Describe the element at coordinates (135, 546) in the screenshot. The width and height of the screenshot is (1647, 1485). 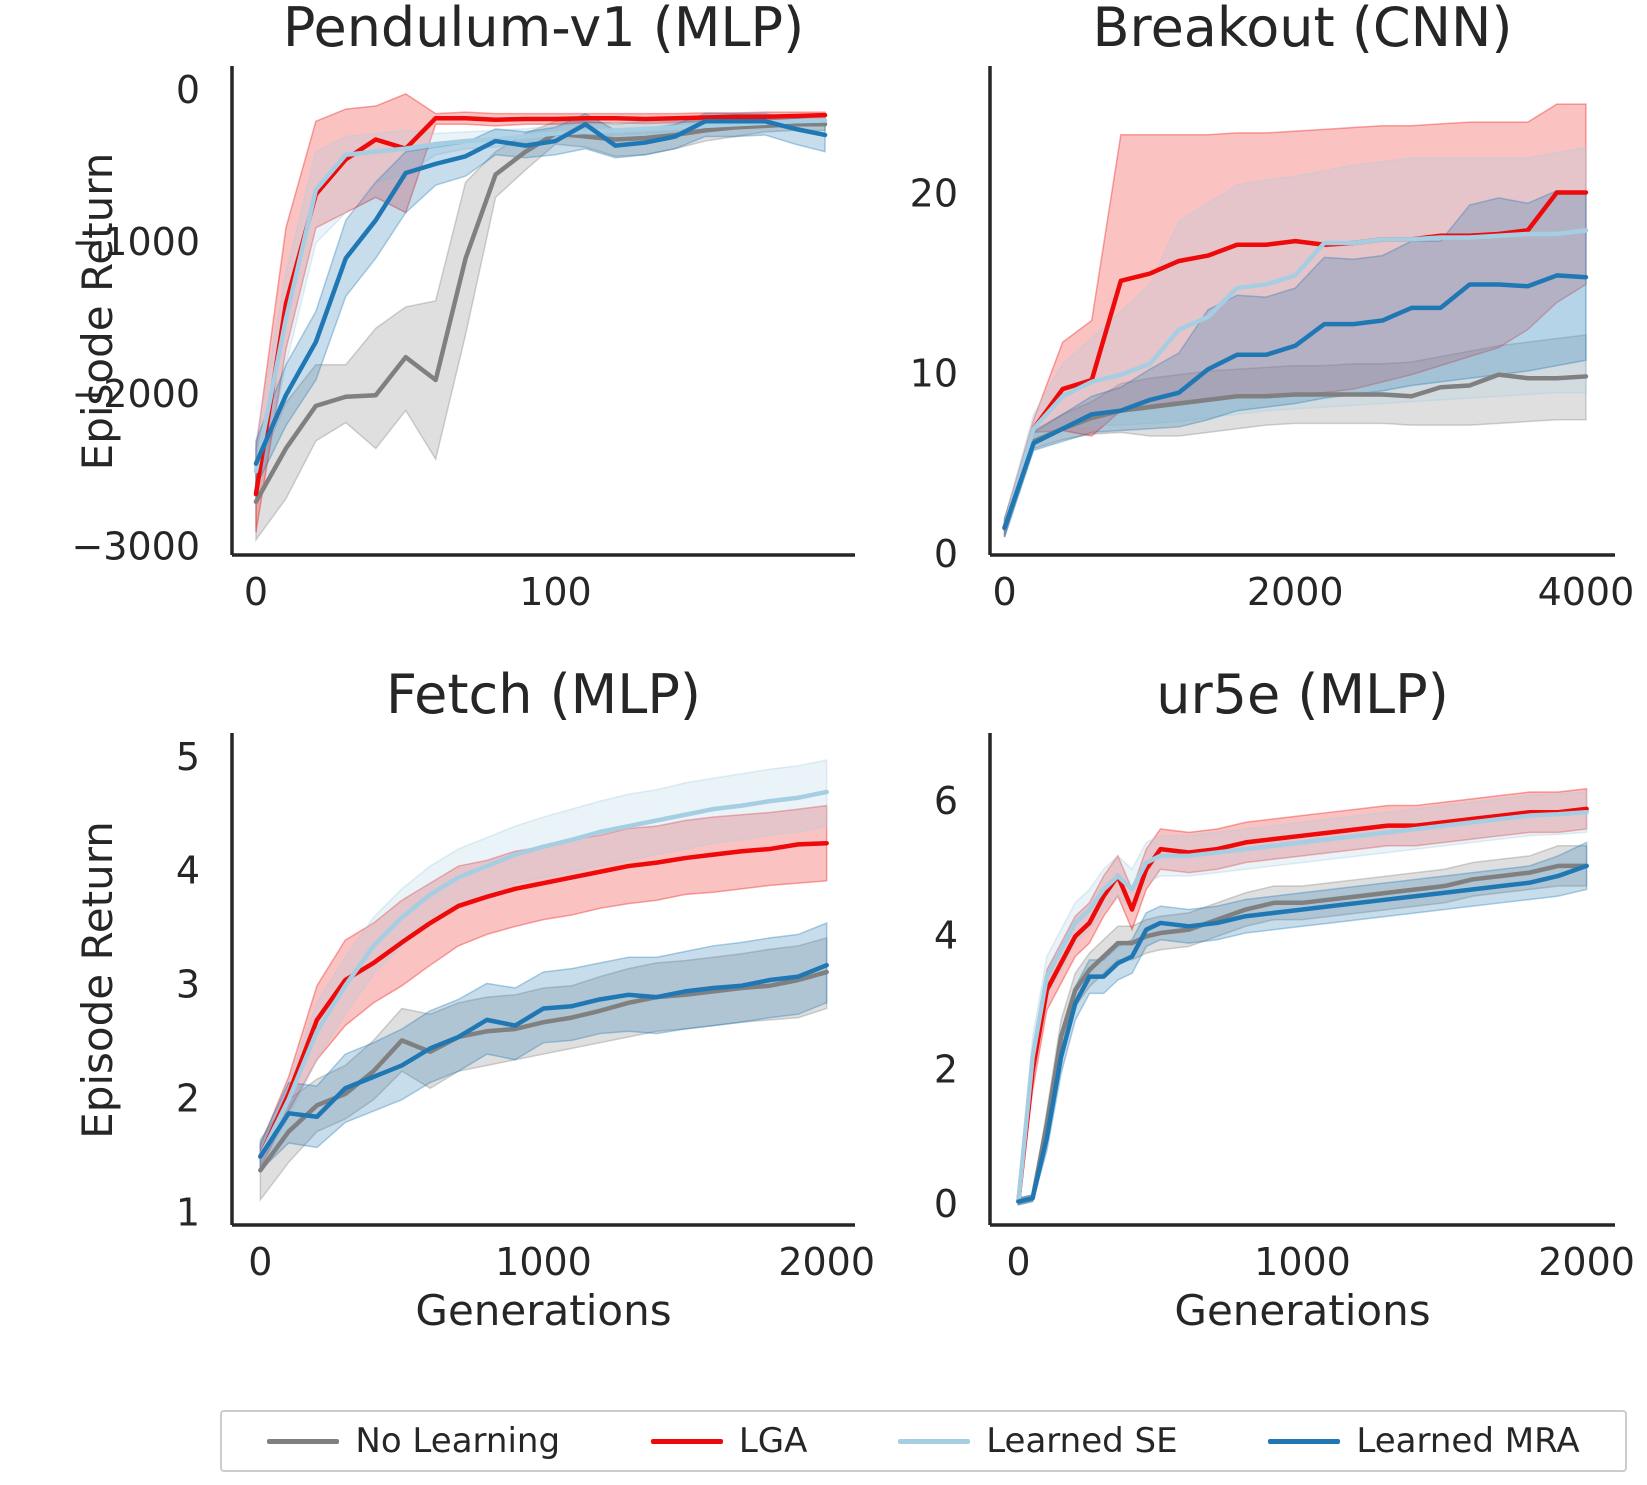
I see `y-tick-label: −3000` at that location.